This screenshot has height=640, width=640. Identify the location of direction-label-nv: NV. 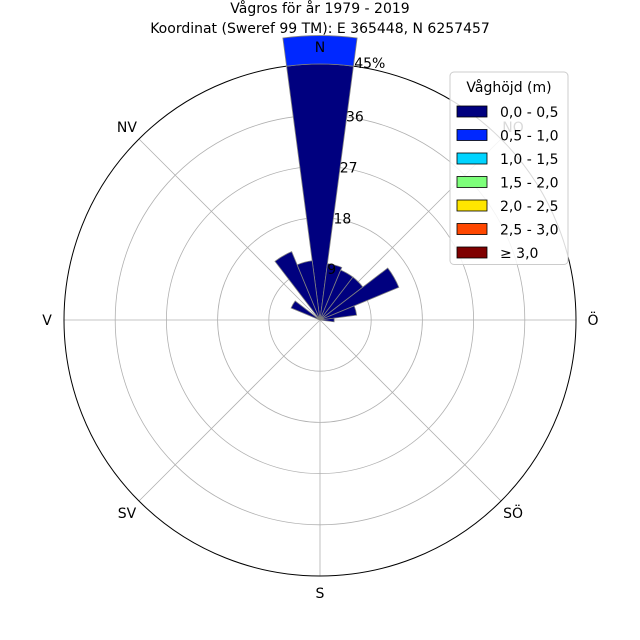
(127, 128).